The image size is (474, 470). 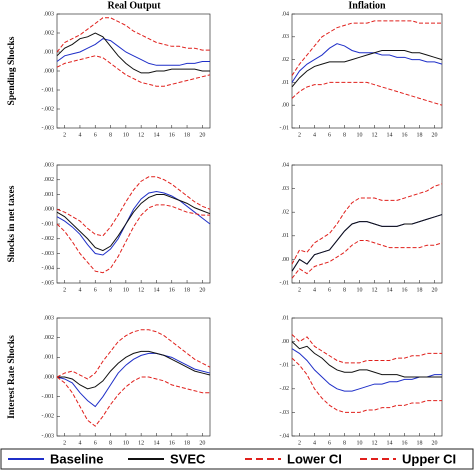 I want to click on y-tick-label: .01, so click(x=286, y=318).